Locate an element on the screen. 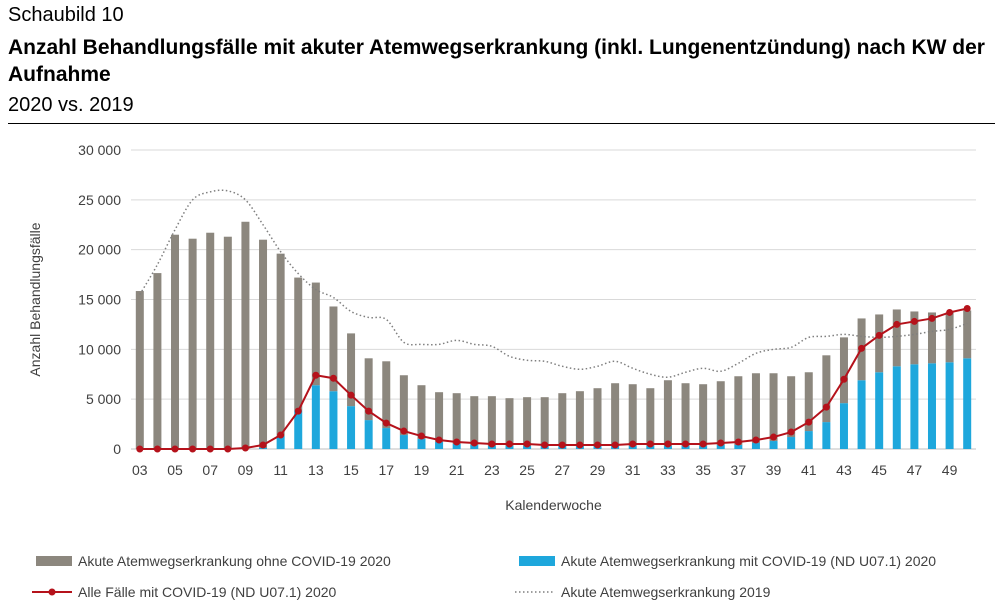 The height and width of the screenshot is (608, 999). x-tick-label: 17 is located at coordinates (386, 470).